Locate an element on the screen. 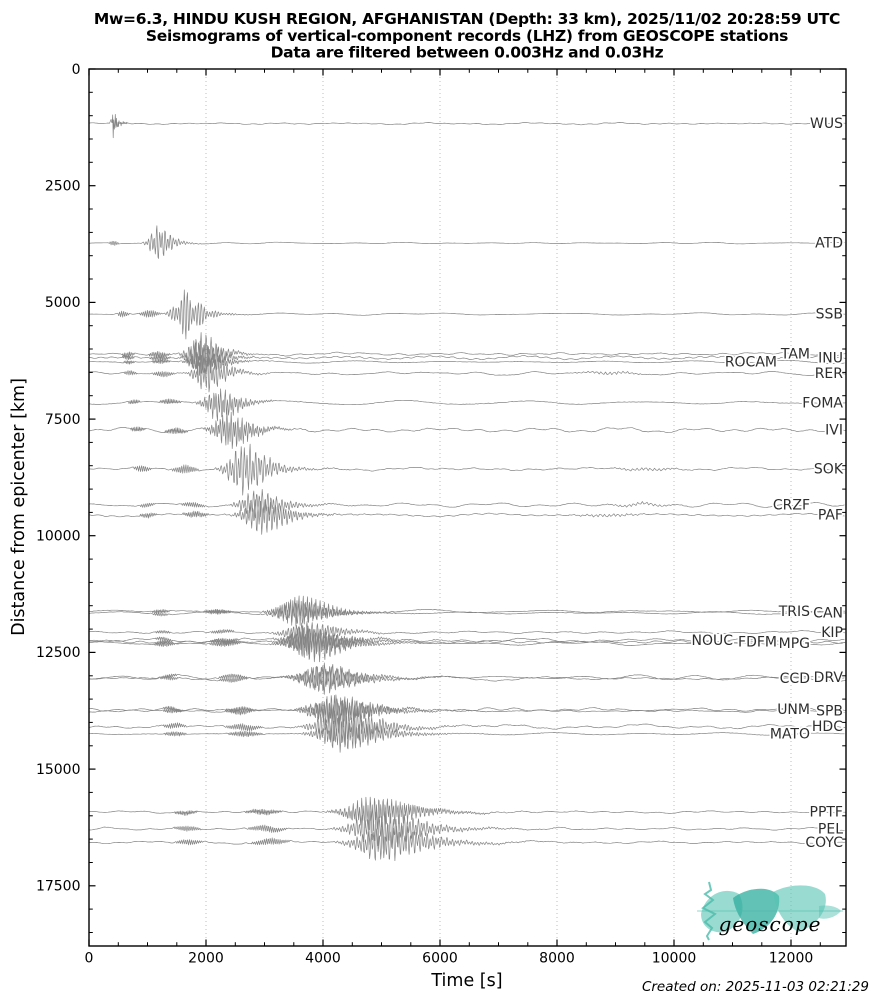  trace-PAF is located at coordinates (466, 516).